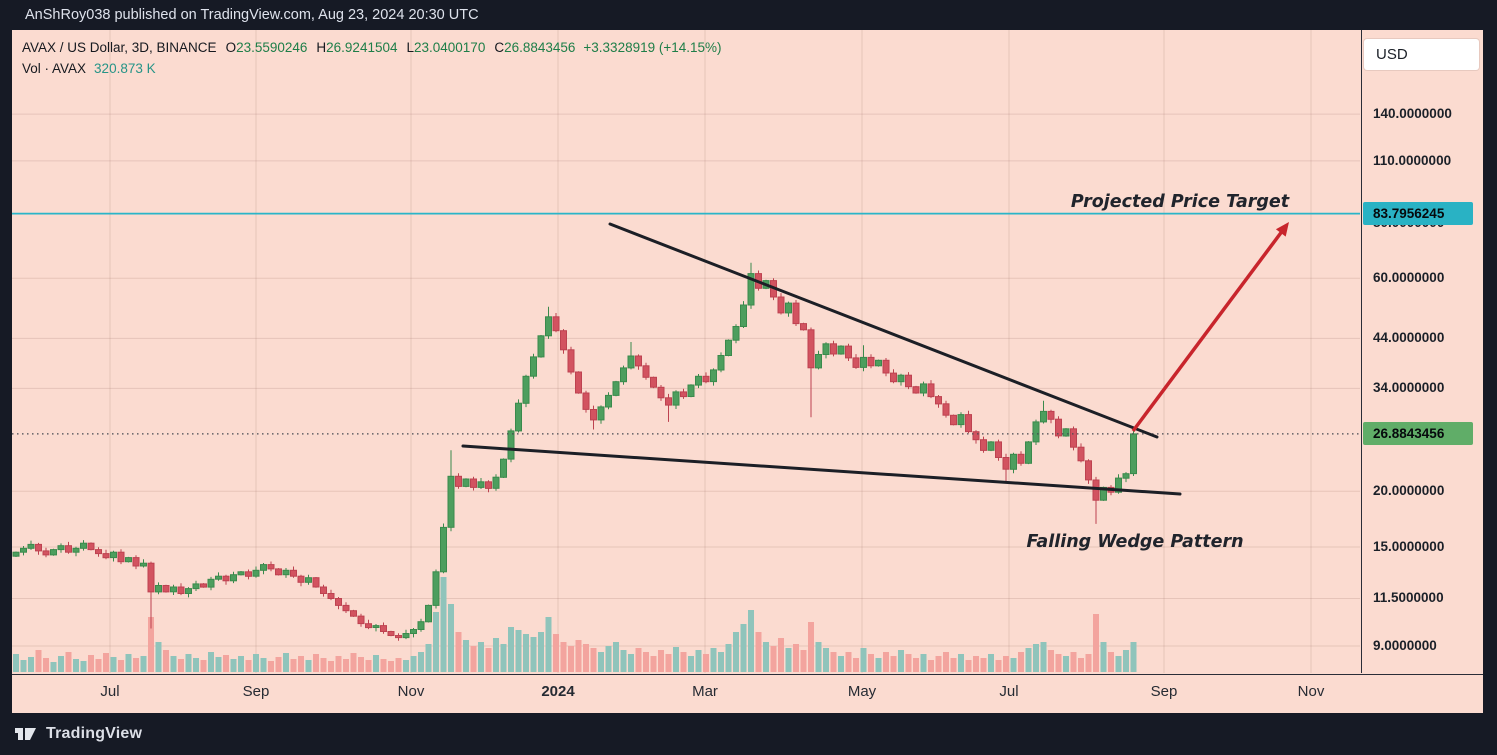 This screenshot has height=755, width=1497. What do you see at coordinates (1412, 160) in the screenshot?
I see `price-tick: 110.0000000` at bounding box center [1412, 160].